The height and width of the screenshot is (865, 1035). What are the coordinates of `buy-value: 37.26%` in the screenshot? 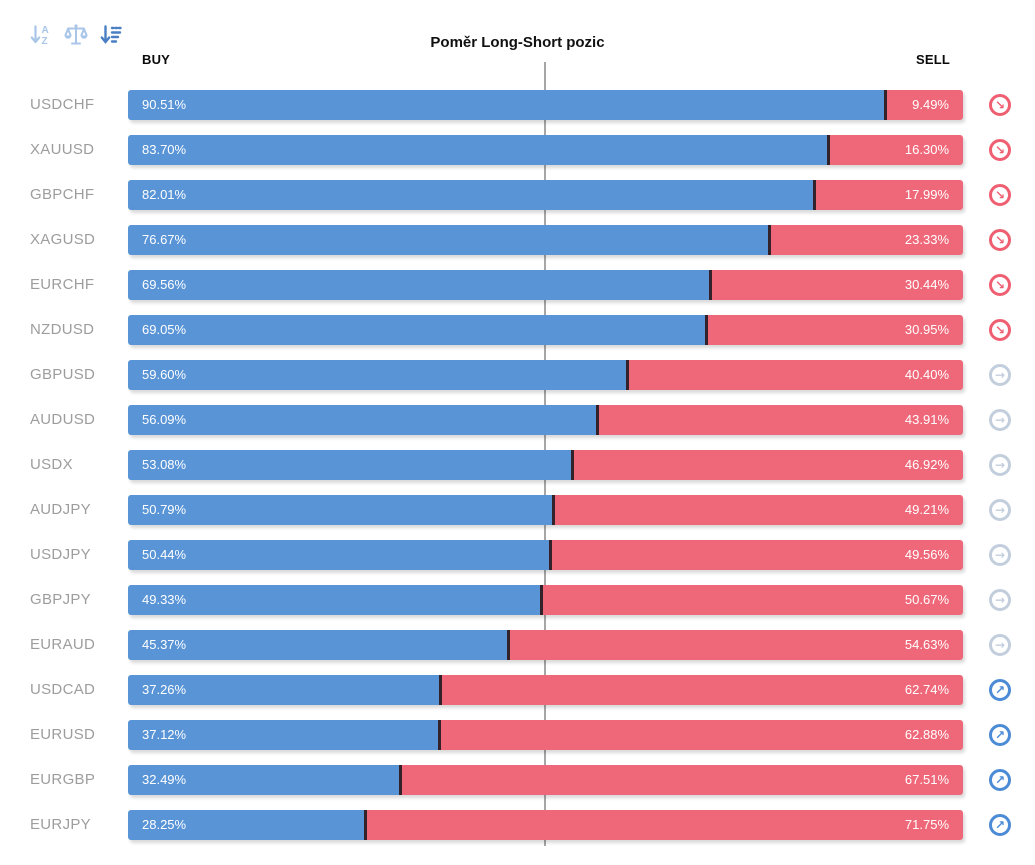 It's located at (164, 689).